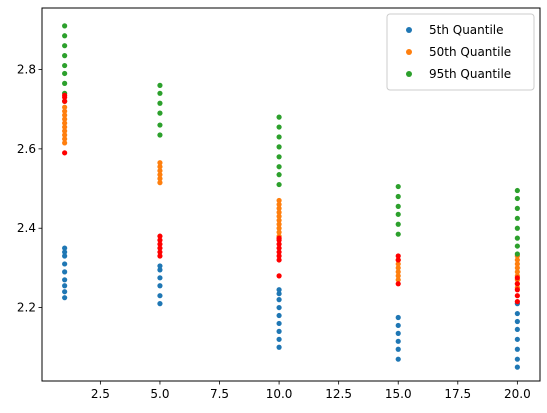 This screenshot has width=547, height=413. I want to click on x-tick-label: 17.5, so click(457, 394).